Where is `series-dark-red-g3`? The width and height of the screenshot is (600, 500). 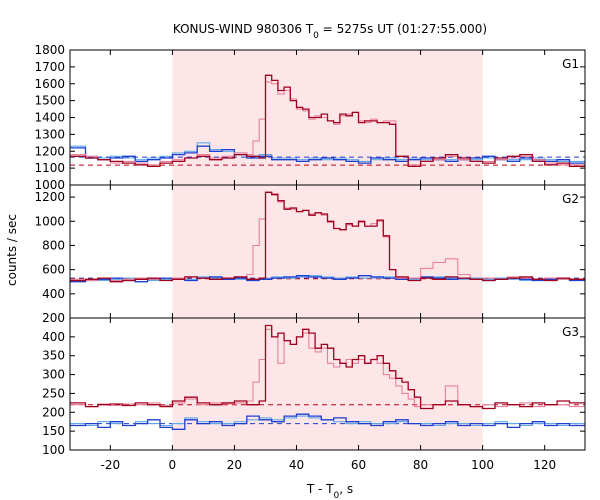
series-dark-red-g3 is located at coordinates (327, 367).